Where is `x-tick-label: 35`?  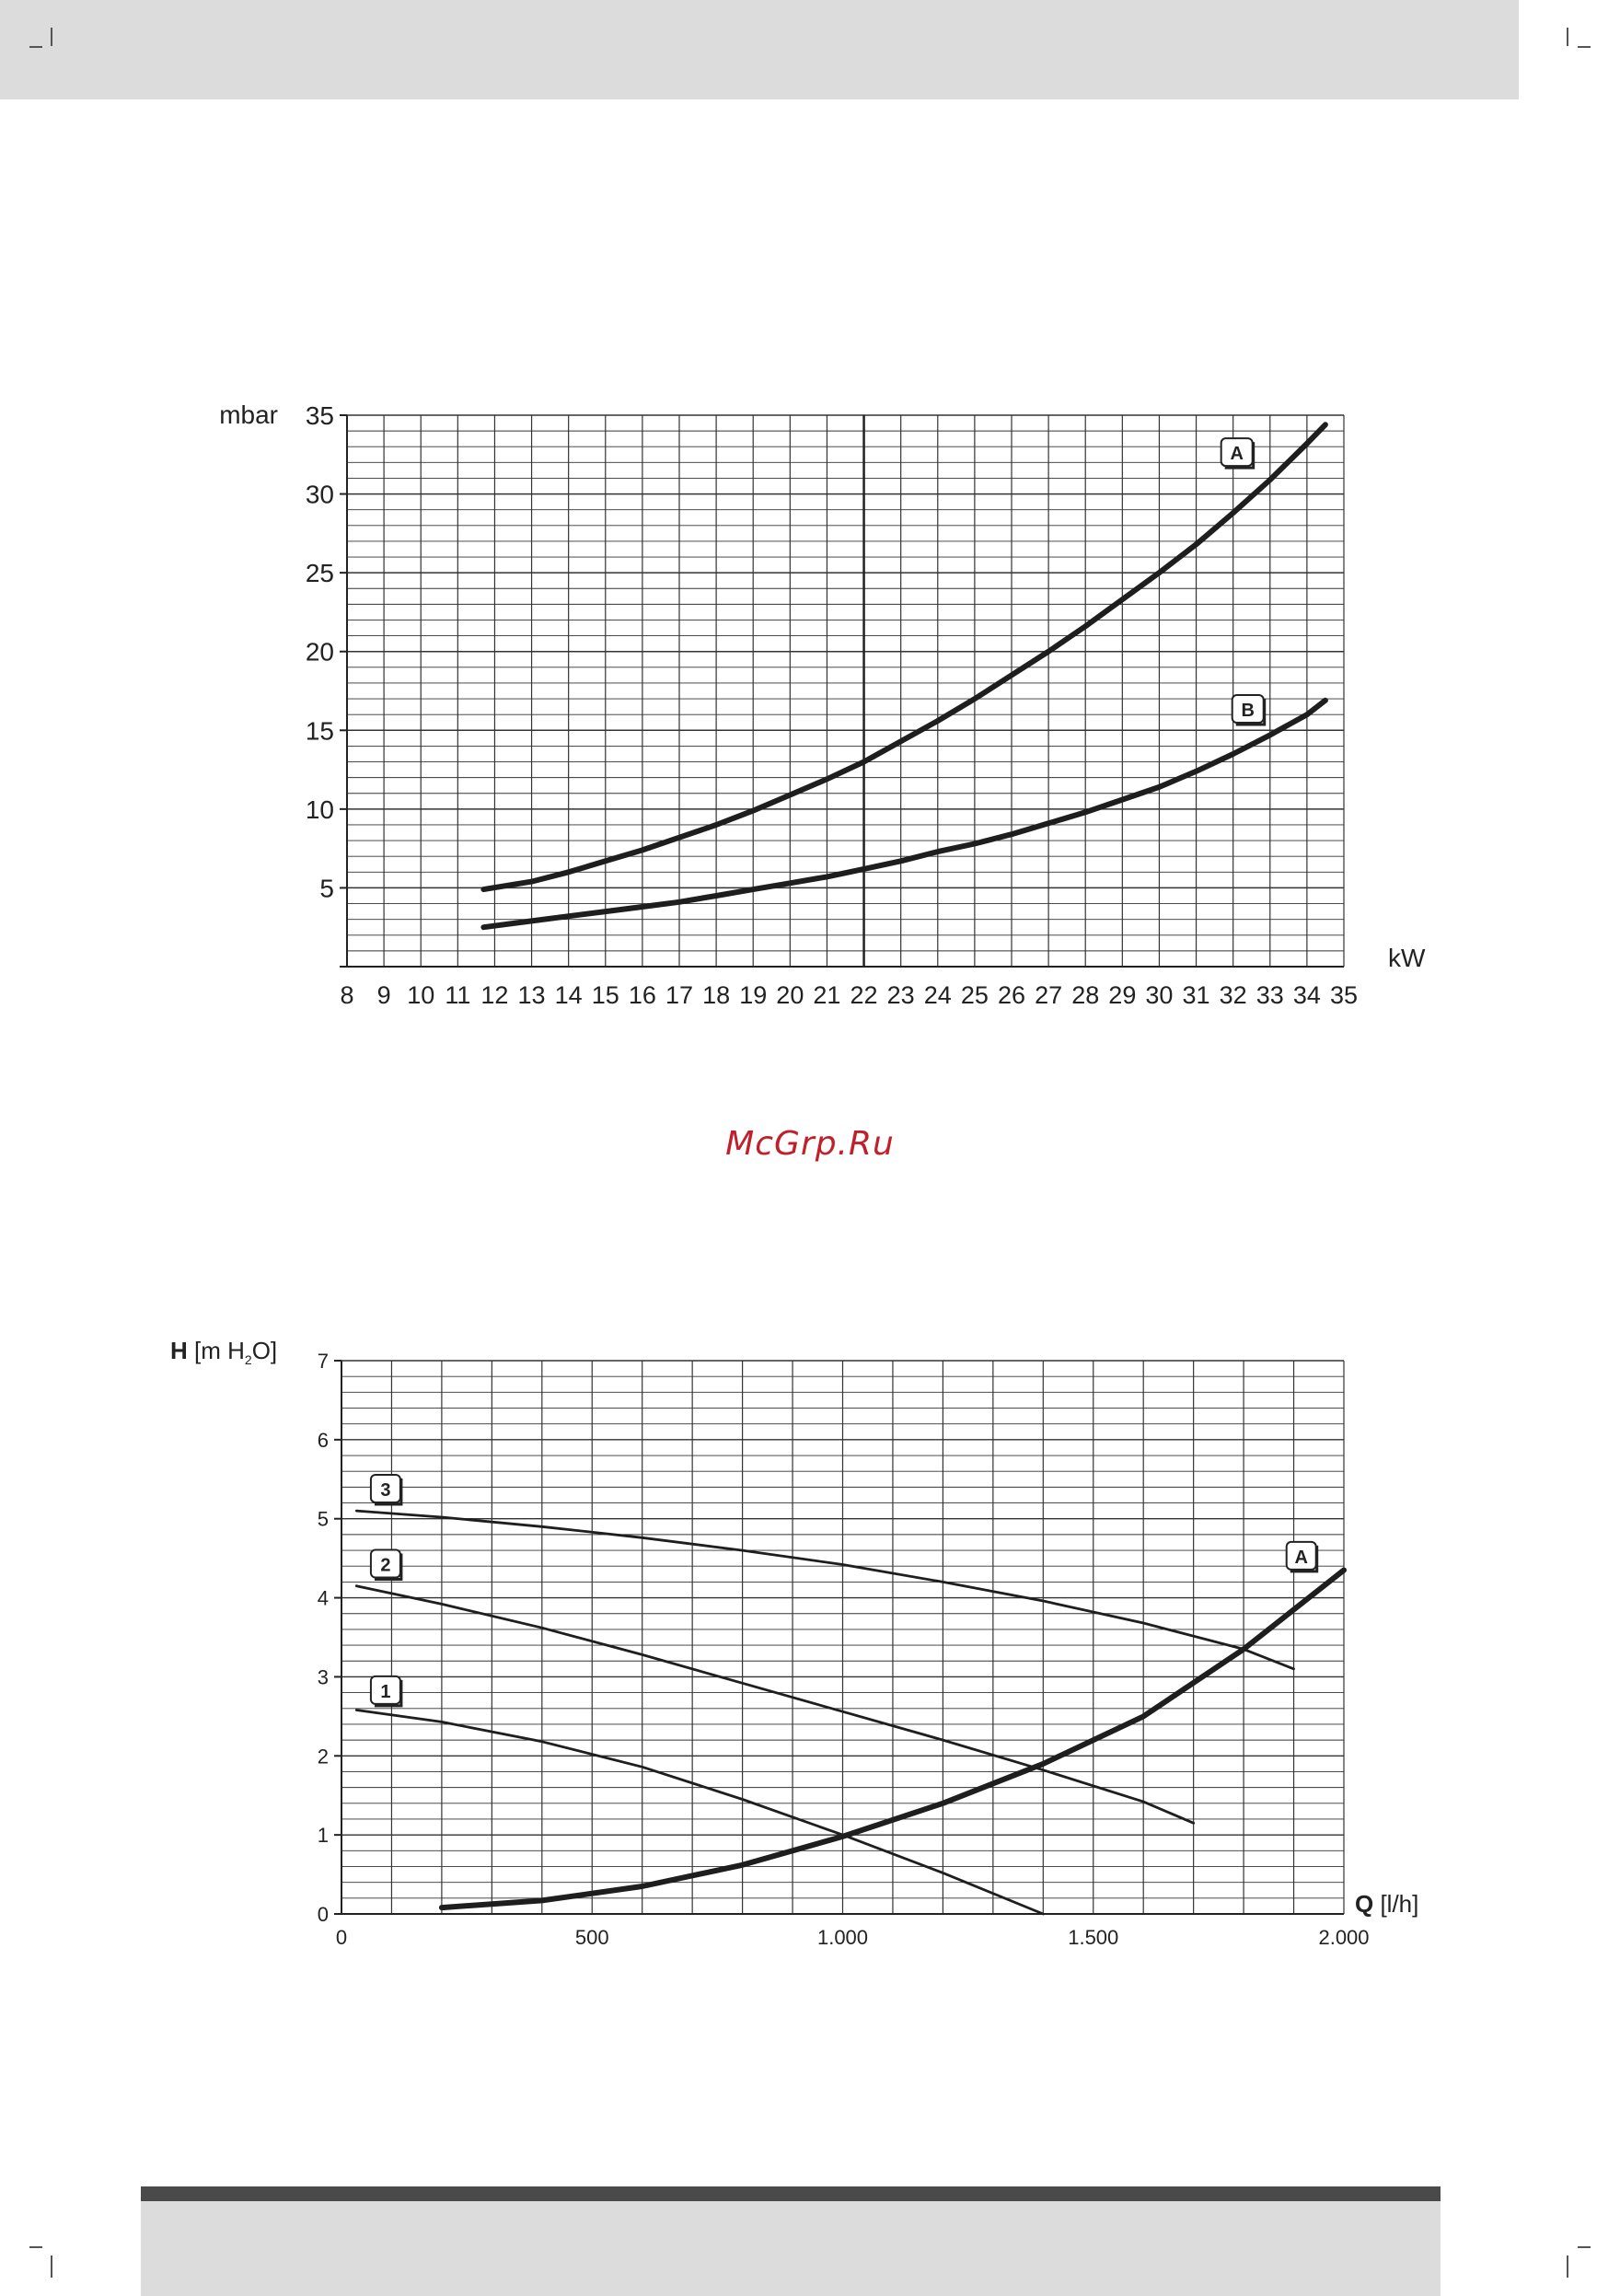
x-tick-label: 35 is located at coordinates (1344, 995).